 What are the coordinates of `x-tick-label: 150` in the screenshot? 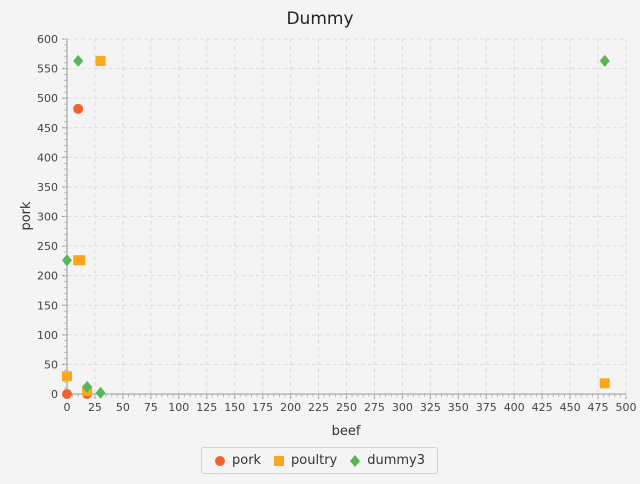 It's located at (234, 407).